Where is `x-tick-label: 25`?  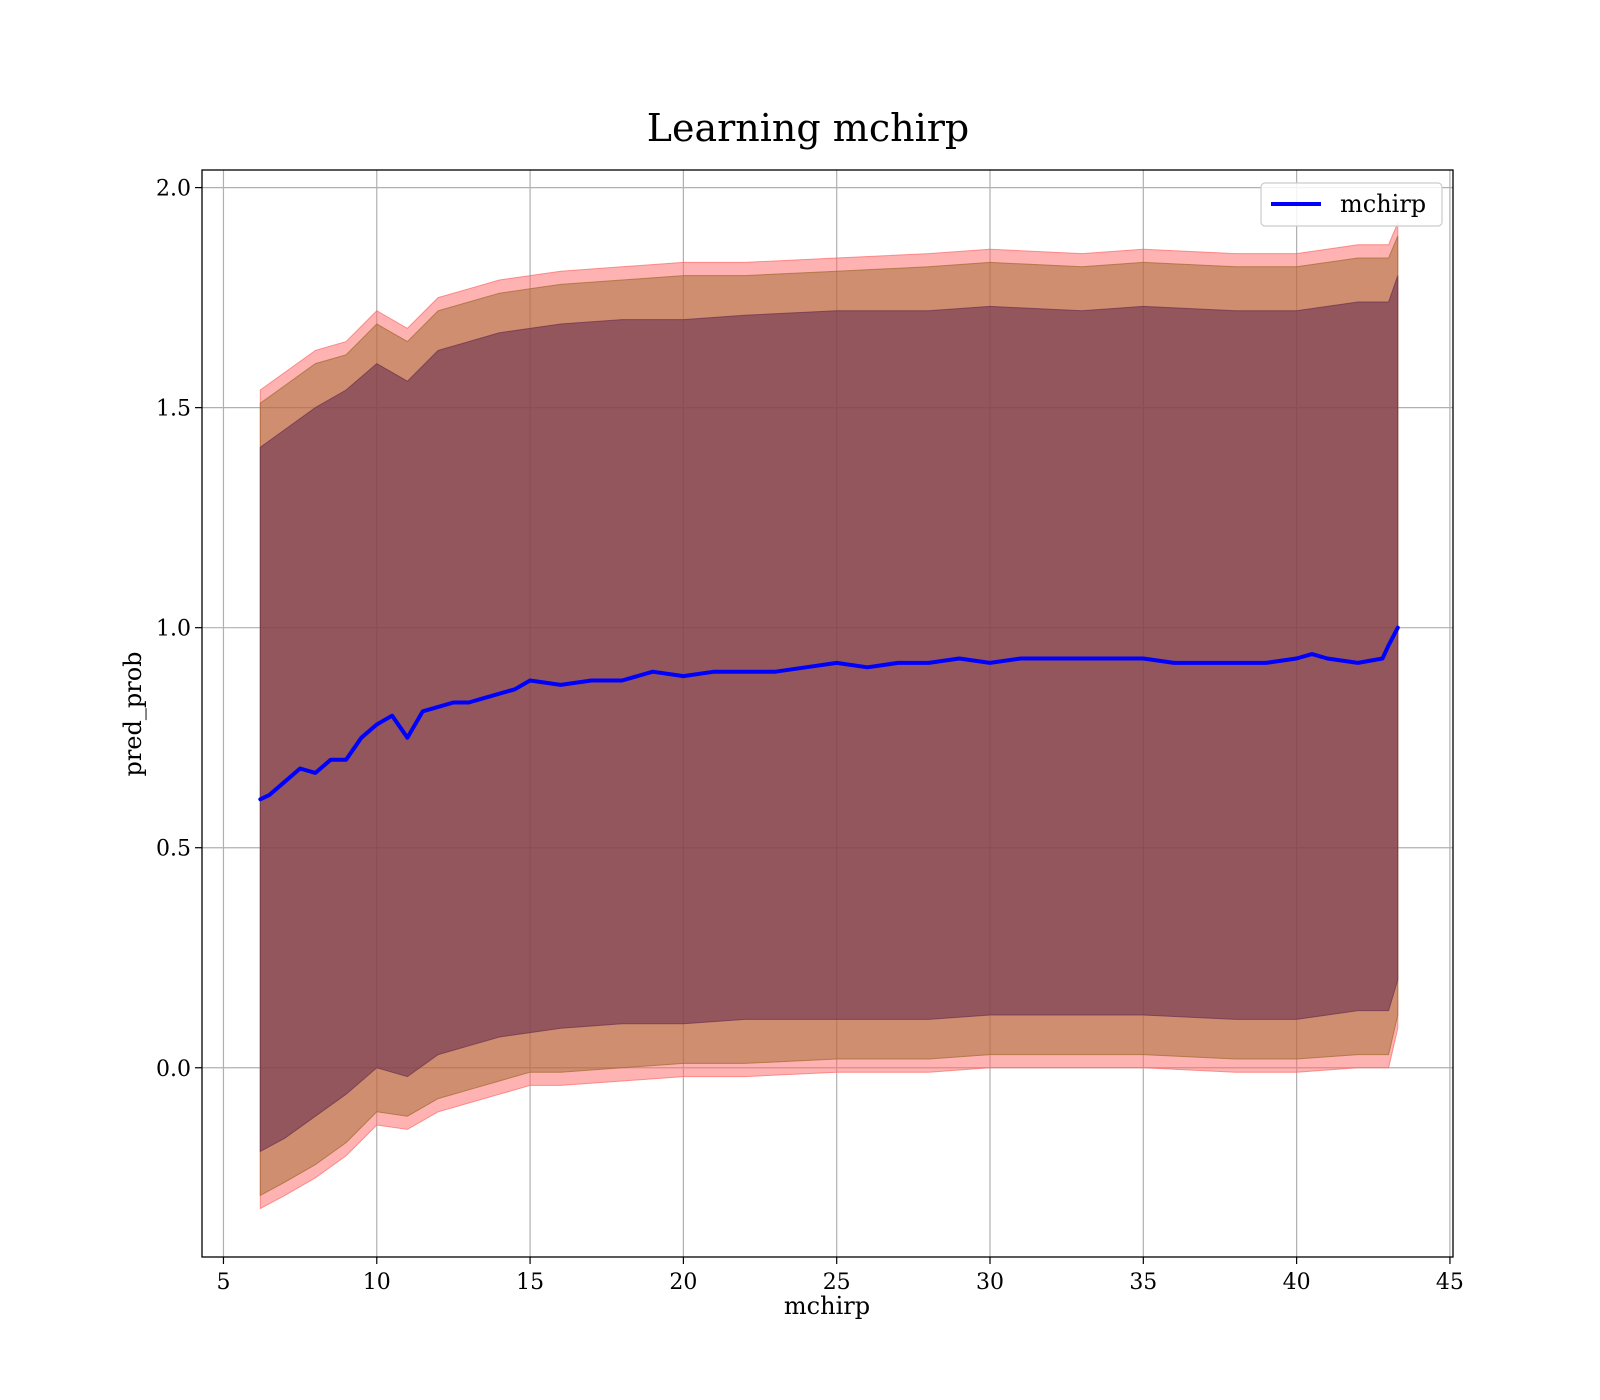
x-tick-label: 25 is located at coordinates (837, 1282).